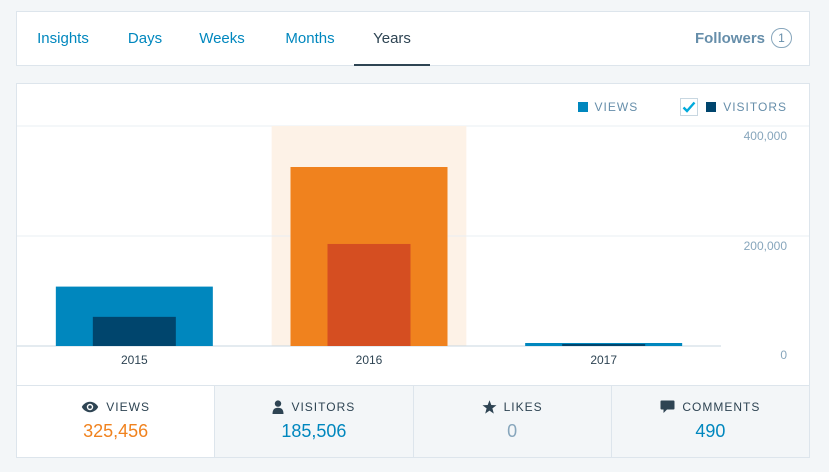 The height and width of the screenshot is (472, 829). I want to click on chart-legend: VIEWS VISITORS, so click(682, 107).